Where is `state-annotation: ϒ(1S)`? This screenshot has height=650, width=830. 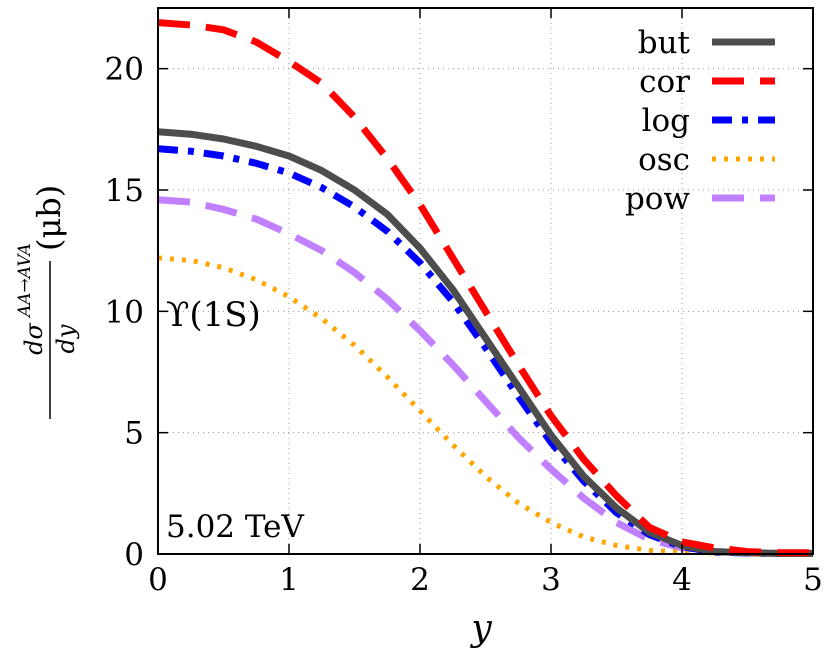
state-annotation: ϒ(1S) is located at coordinates (213, 315).